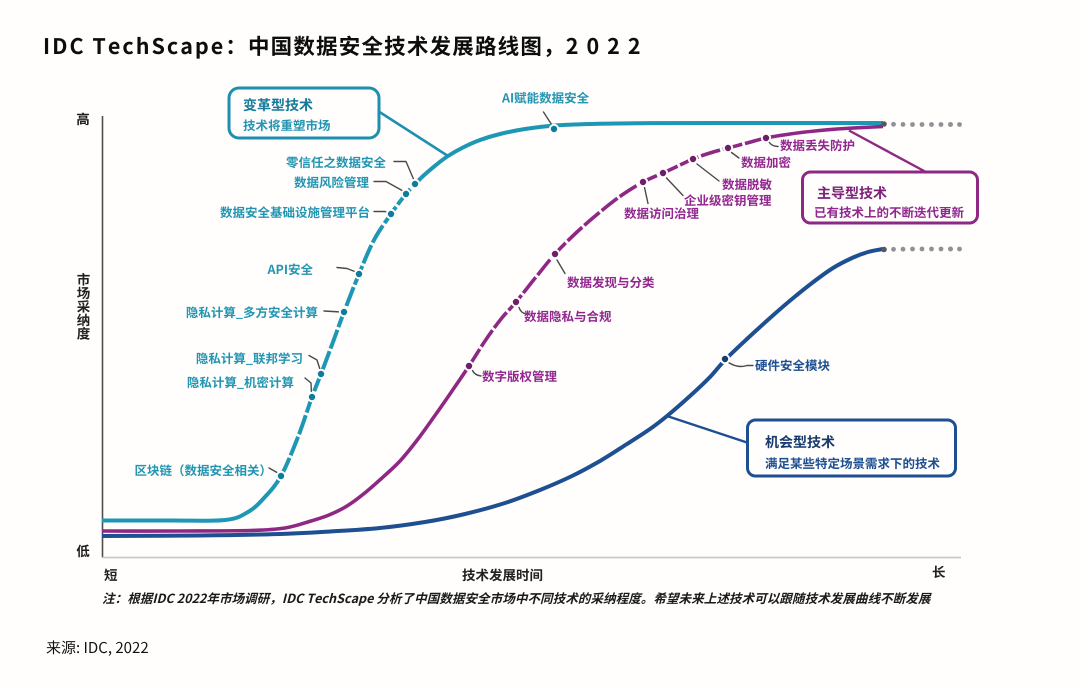 Image resolution: width=1080 pixels, height=689 pixels. Describe the element at coordinates (939, 571) in the screenshot. I see `svg-text: 长` at that location.